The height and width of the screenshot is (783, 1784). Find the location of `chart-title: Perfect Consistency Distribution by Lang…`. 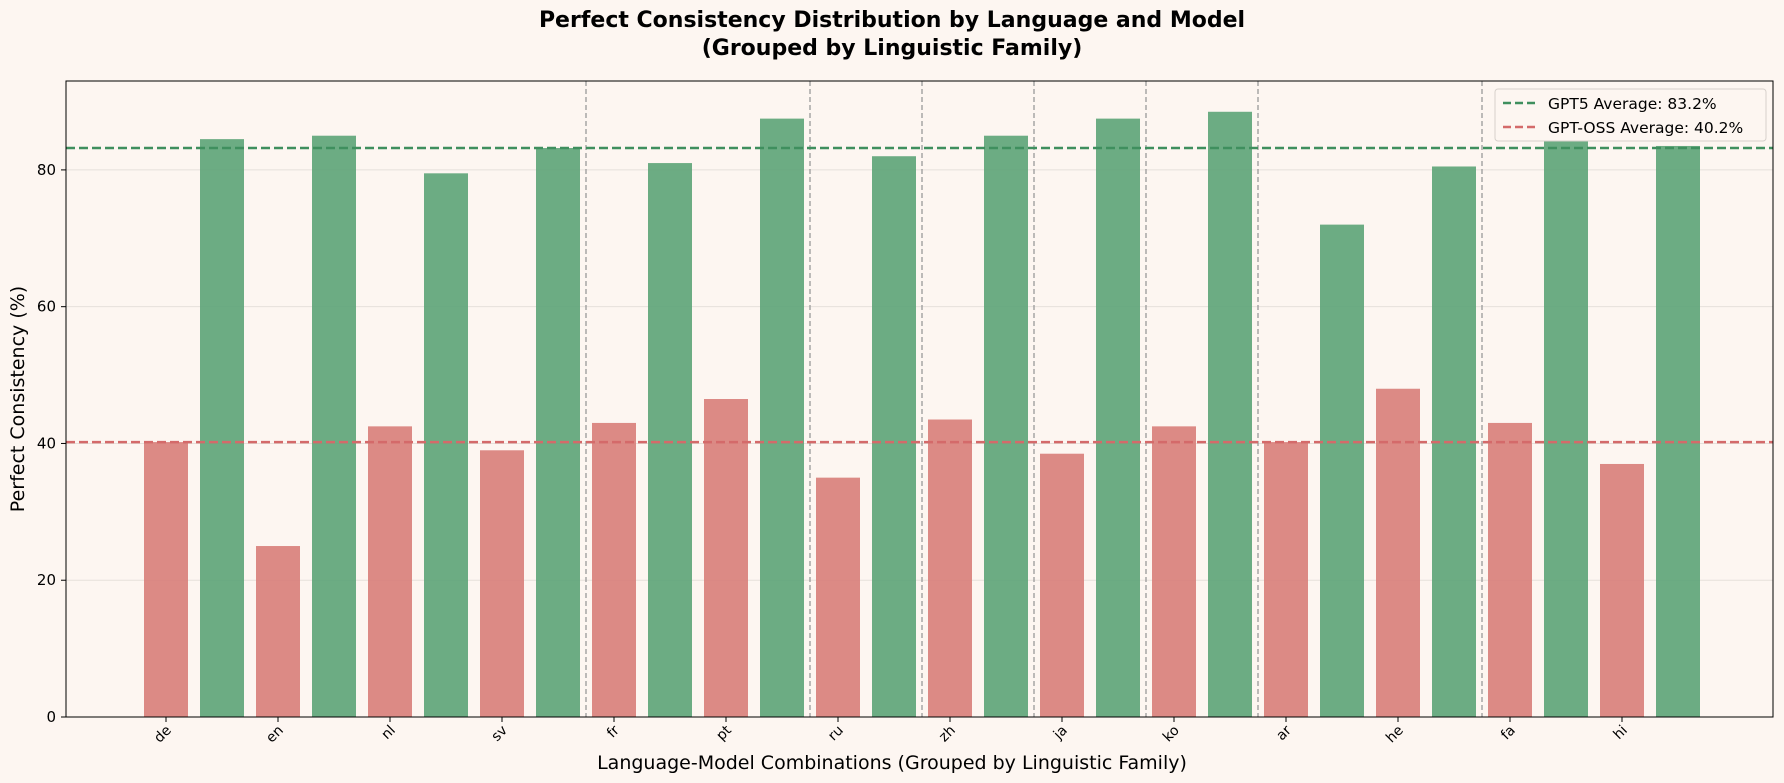

chart-title: Perfect Consistency Distribution by Lang… is located at coordinates (892, 20).